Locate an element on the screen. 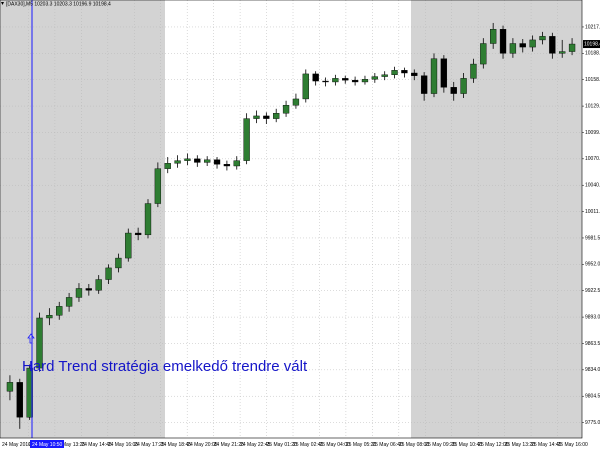  y-tick-label: 9804.5 is located at coordinates (592, 397).